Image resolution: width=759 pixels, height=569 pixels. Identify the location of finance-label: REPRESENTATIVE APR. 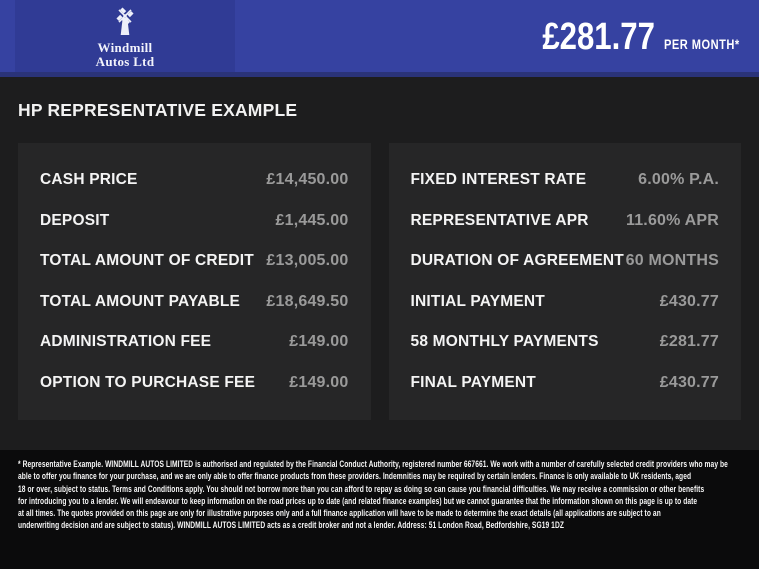
(499, 220).